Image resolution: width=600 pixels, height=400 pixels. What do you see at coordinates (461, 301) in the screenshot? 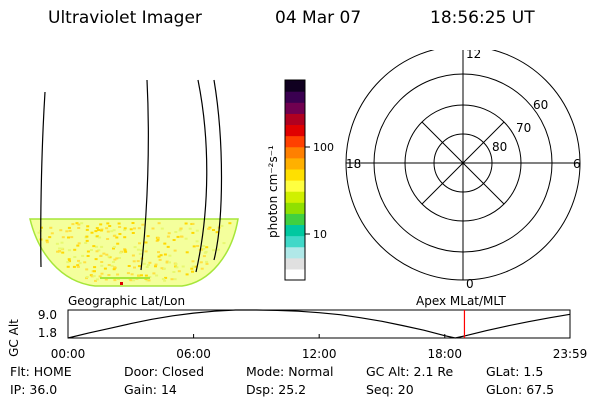
I see `apex-caption: Apex MLat/MLT` at bounding box center [461, 301].